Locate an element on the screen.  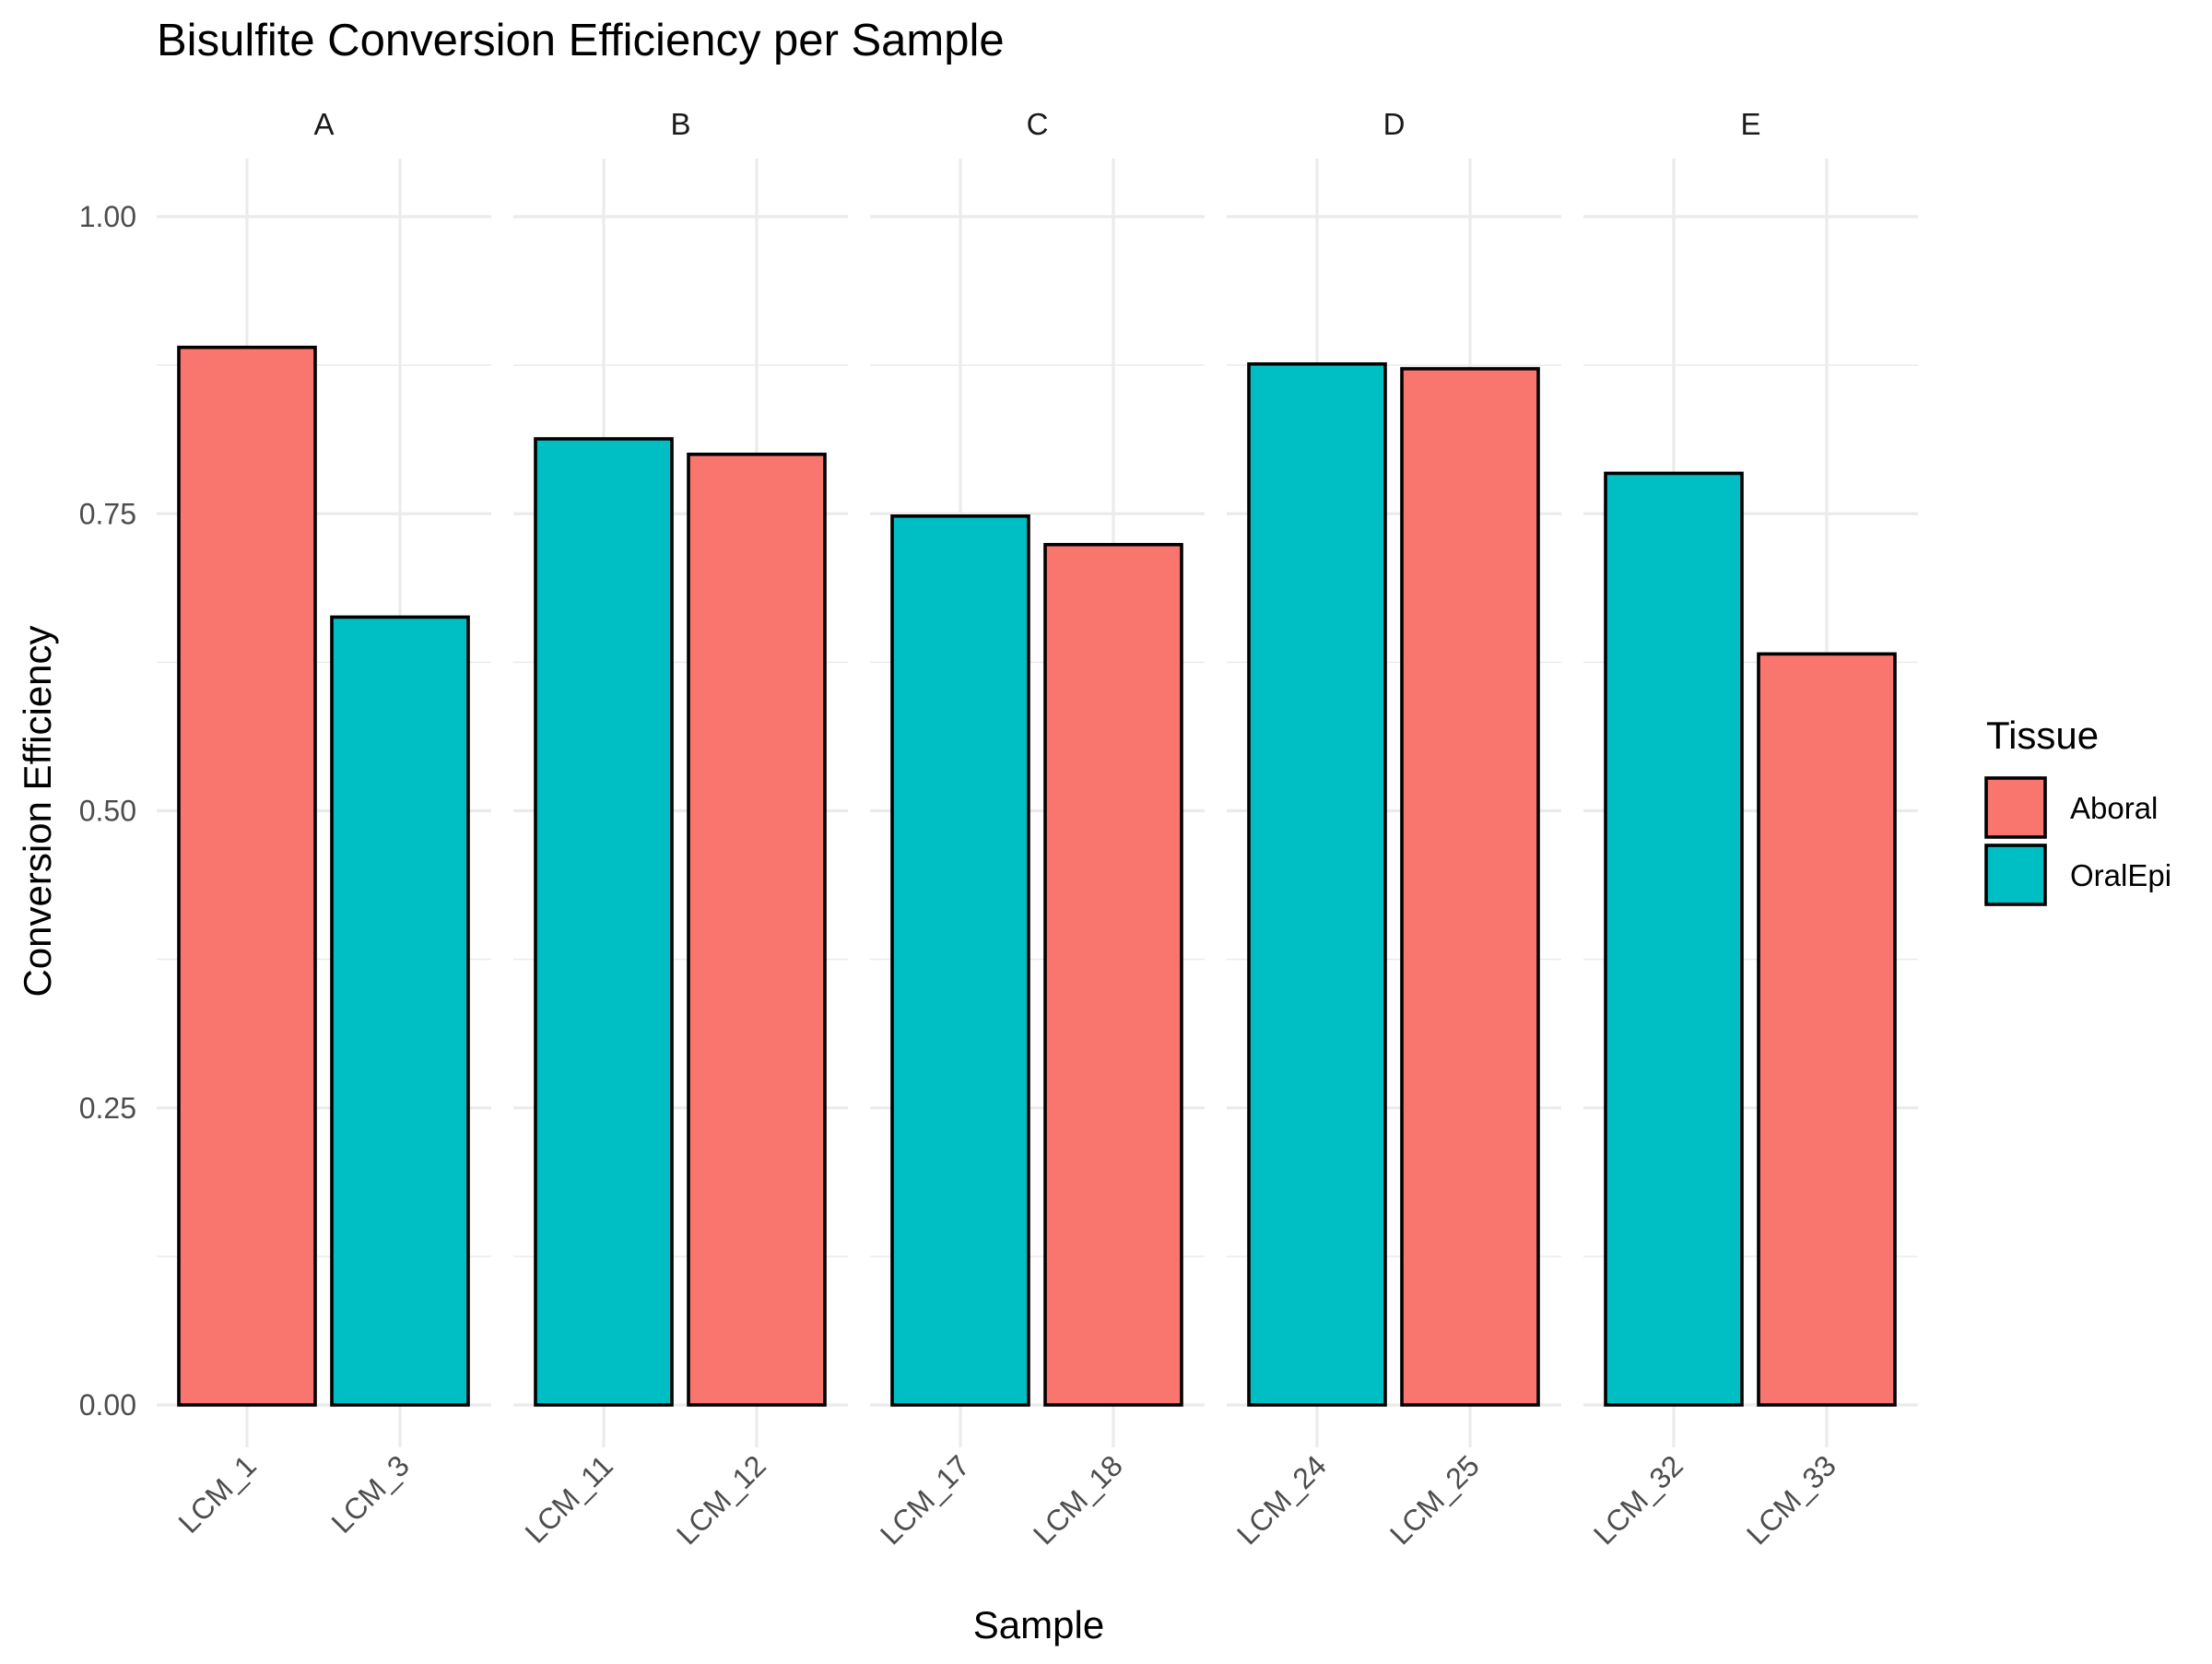
y-tick-label: 0.00 is located at coordinates (107, 1405).